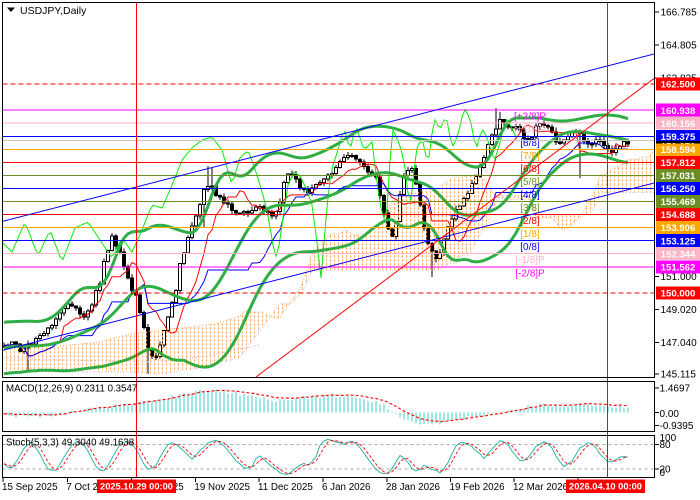  Describe the element at coordinates (678, 228) in the screenshot. I see `svg-text: 153.906` at that location.